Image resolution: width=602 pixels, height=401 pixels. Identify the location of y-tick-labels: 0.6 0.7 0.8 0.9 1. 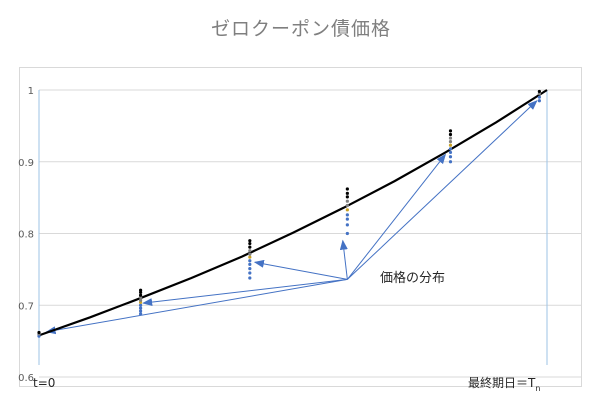
(26, 235).